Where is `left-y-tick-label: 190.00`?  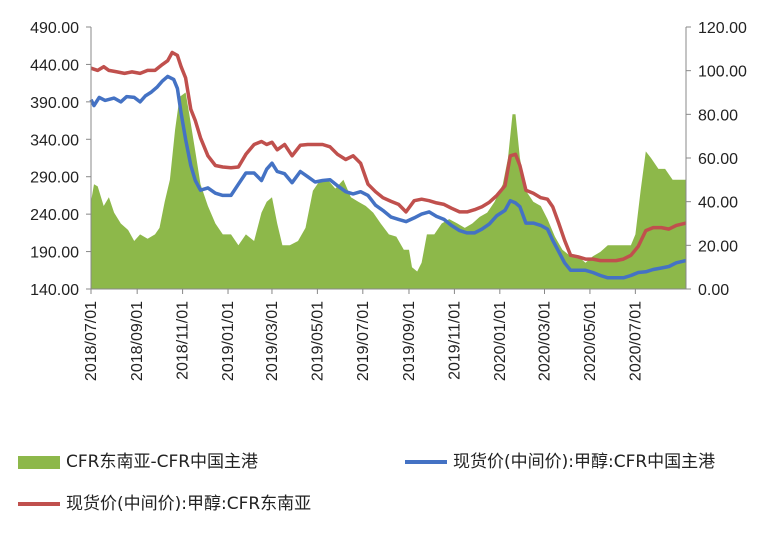
left-y-tick-label: 190.00 is located at coordinates (54, 253).